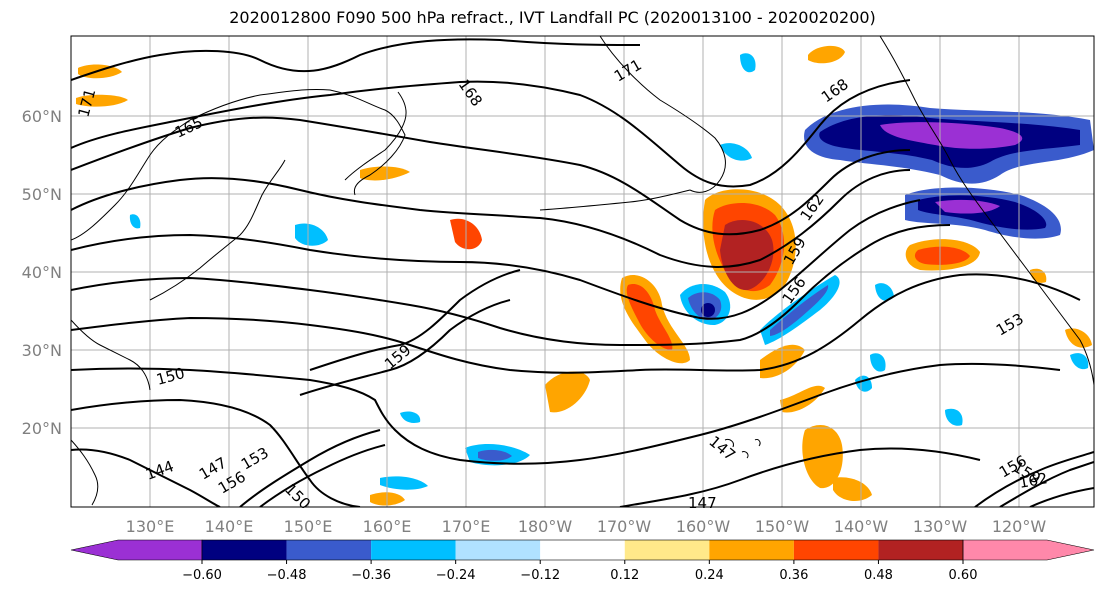 Image resolution: width=1105 pixels, height=601 pixels. I want to click on contour-159-east, so click(1046, 484).